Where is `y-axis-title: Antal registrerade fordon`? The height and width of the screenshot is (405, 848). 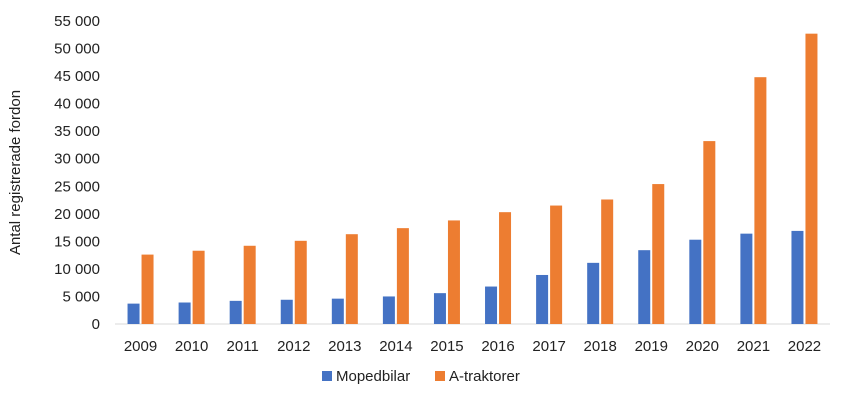
y-axis-title: Antal registrerade fordon is located at coordinates (15, 172).